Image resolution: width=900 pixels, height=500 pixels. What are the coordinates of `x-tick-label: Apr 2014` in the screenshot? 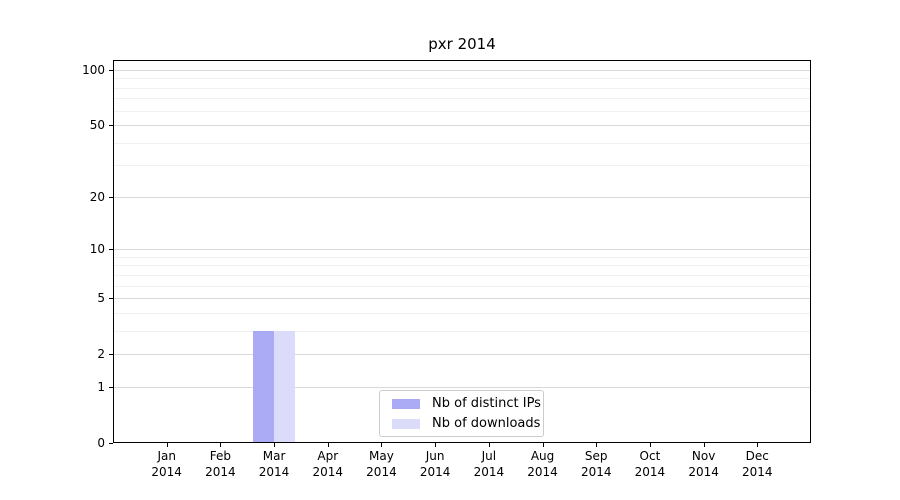 It's located at (328, 464).